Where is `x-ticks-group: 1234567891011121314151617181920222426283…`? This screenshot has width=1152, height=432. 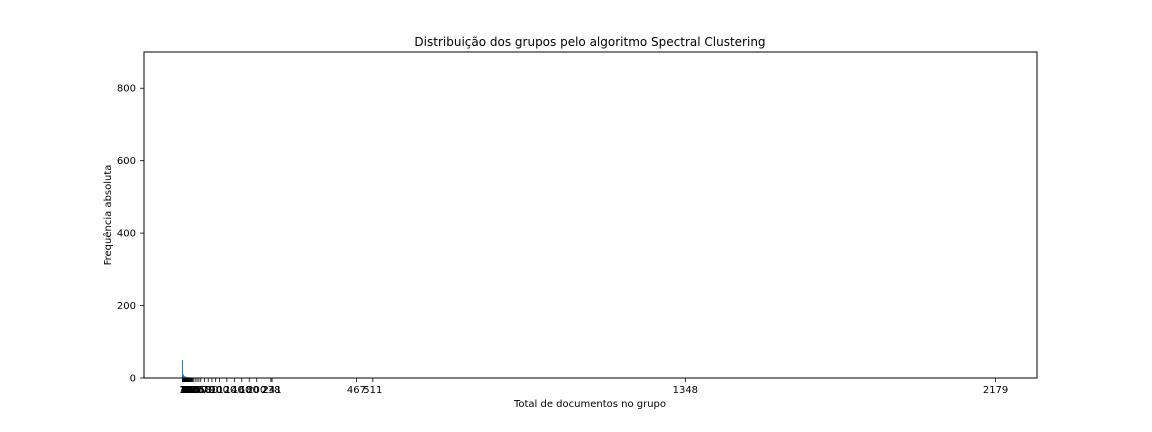
x-ticks-group: 1234567891011121314151617181920222426283… is located at coordinates (593, 387).